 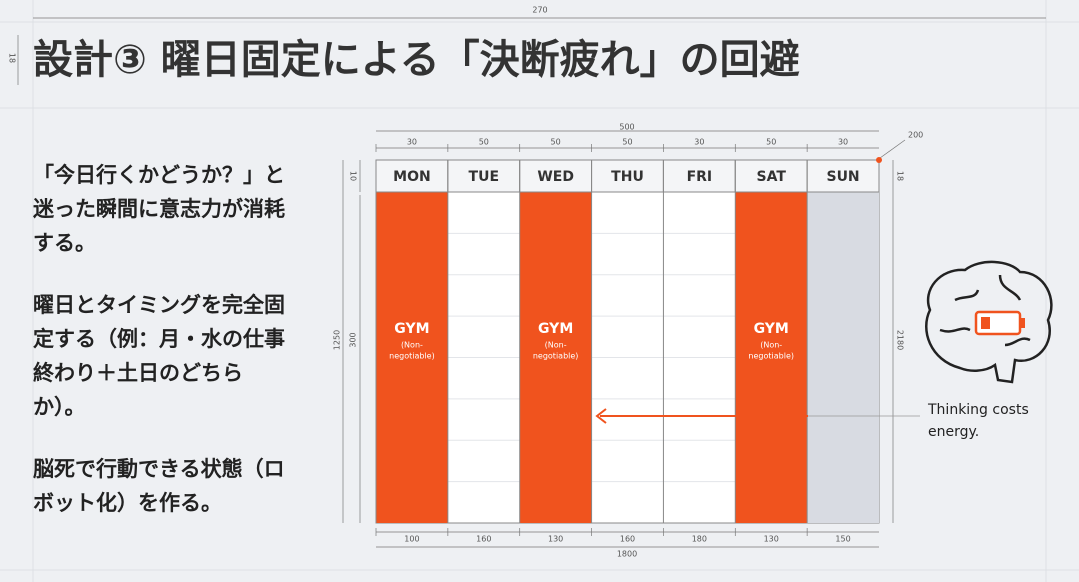 What do you see at coordinates (159, 469) in the screenshot?
I see `paragraph-line: 脳死で行動できる状態（ロ` at bounding box center [159, 469].